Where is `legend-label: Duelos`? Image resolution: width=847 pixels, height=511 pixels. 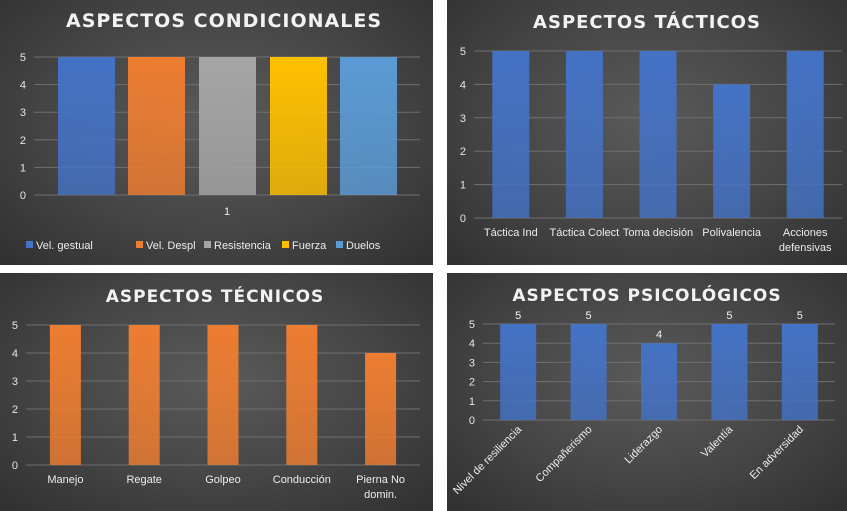 legend-label: Duelos is located at coordinates (363, 246).